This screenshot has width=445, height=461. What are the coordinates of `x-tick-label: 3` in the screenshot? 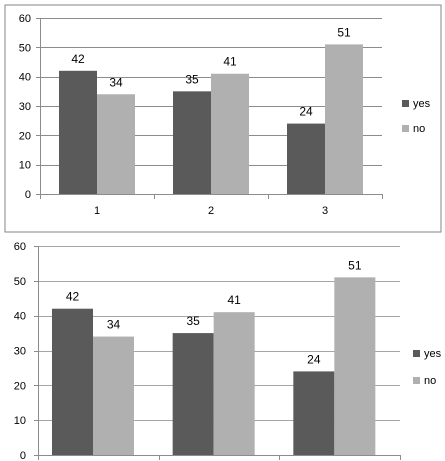 It's located at (325, 211).